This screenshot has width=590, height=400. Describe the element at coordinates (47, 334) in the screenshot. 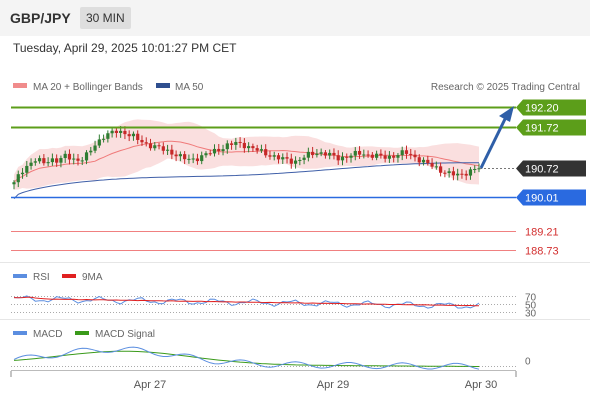

I see `macd-legend-label: MACD` at that location.